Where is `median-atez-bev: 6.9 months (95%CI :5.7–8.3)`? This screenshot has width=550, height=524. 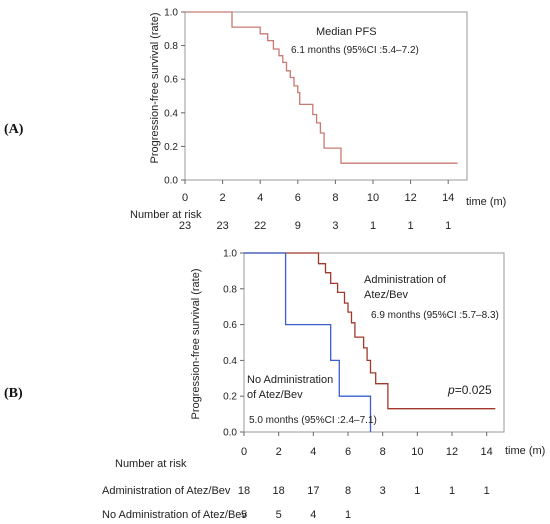
median-atez-bev: 6.9 months (95%CI :5.7–8.3) is located at coordinates (435, 315).